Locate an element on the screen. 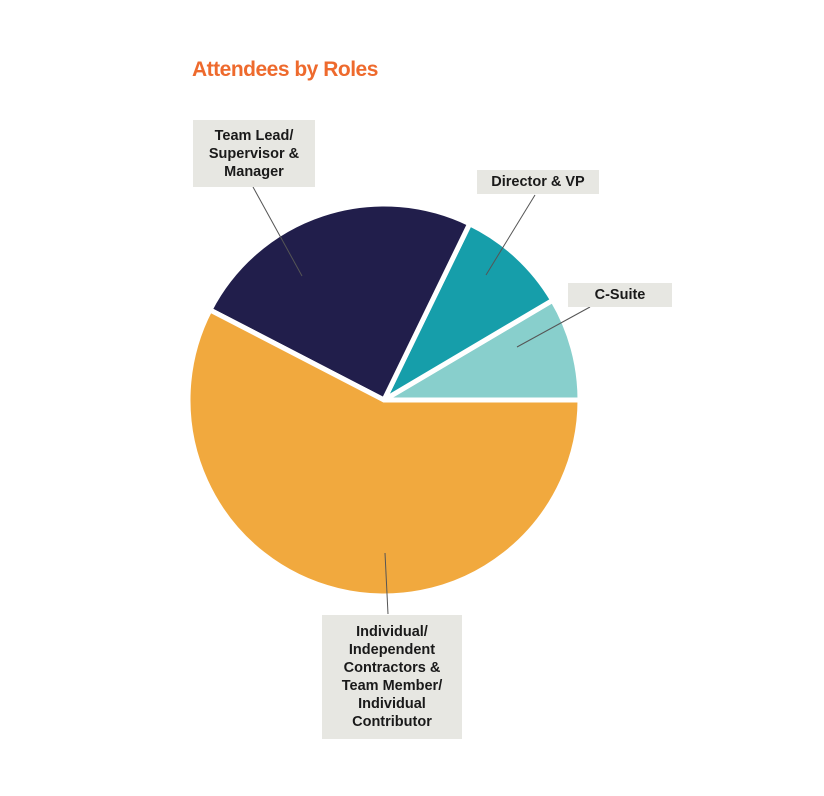 The image size is (824, 796). leader-line-team-lead is located at coordinates (277, 231).